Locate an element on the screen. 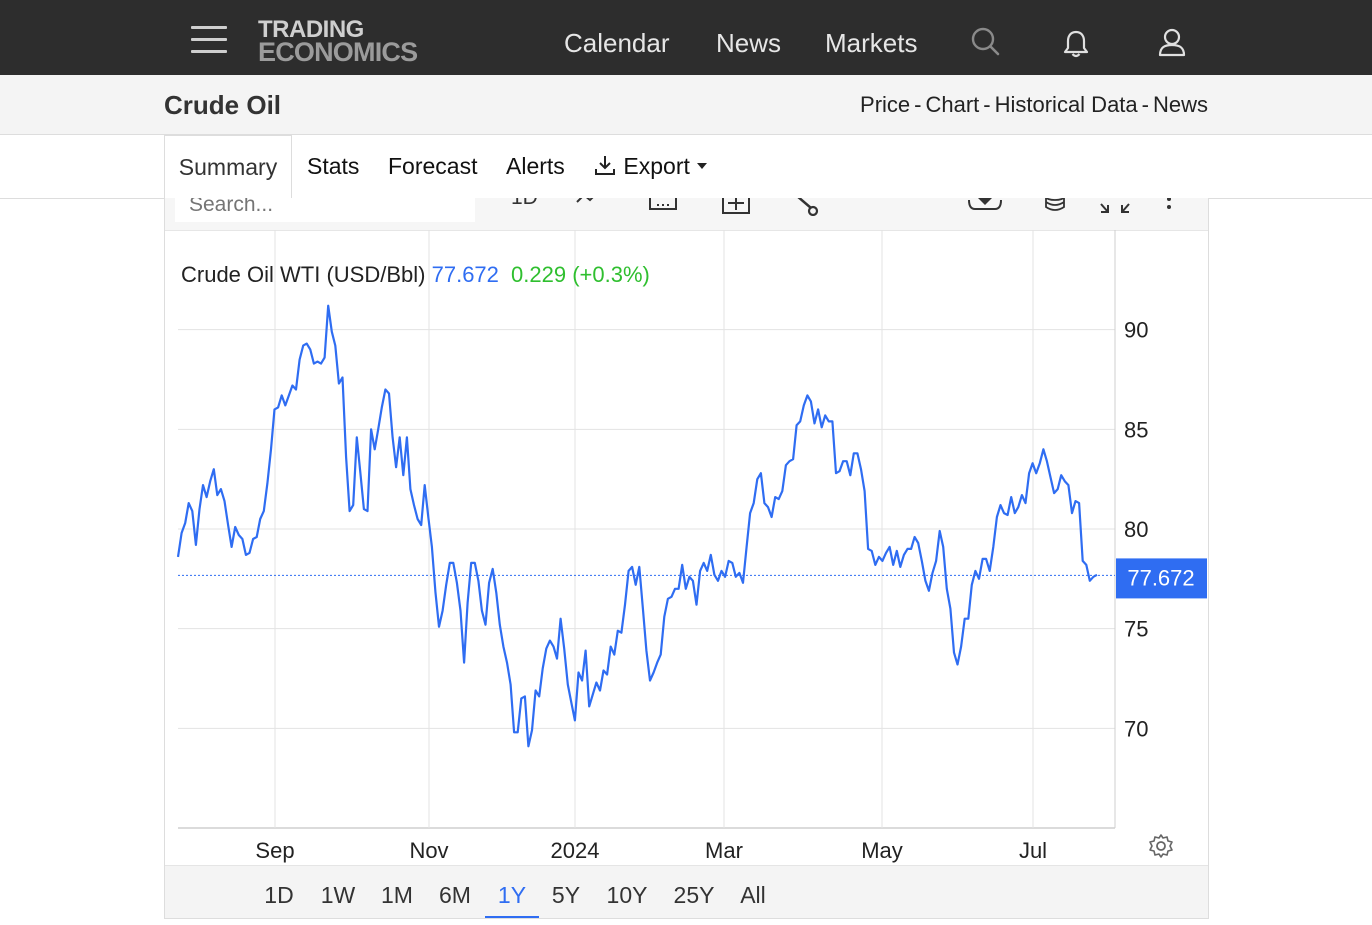  x-tick-label: Nov is located at coordinates (428, 850).